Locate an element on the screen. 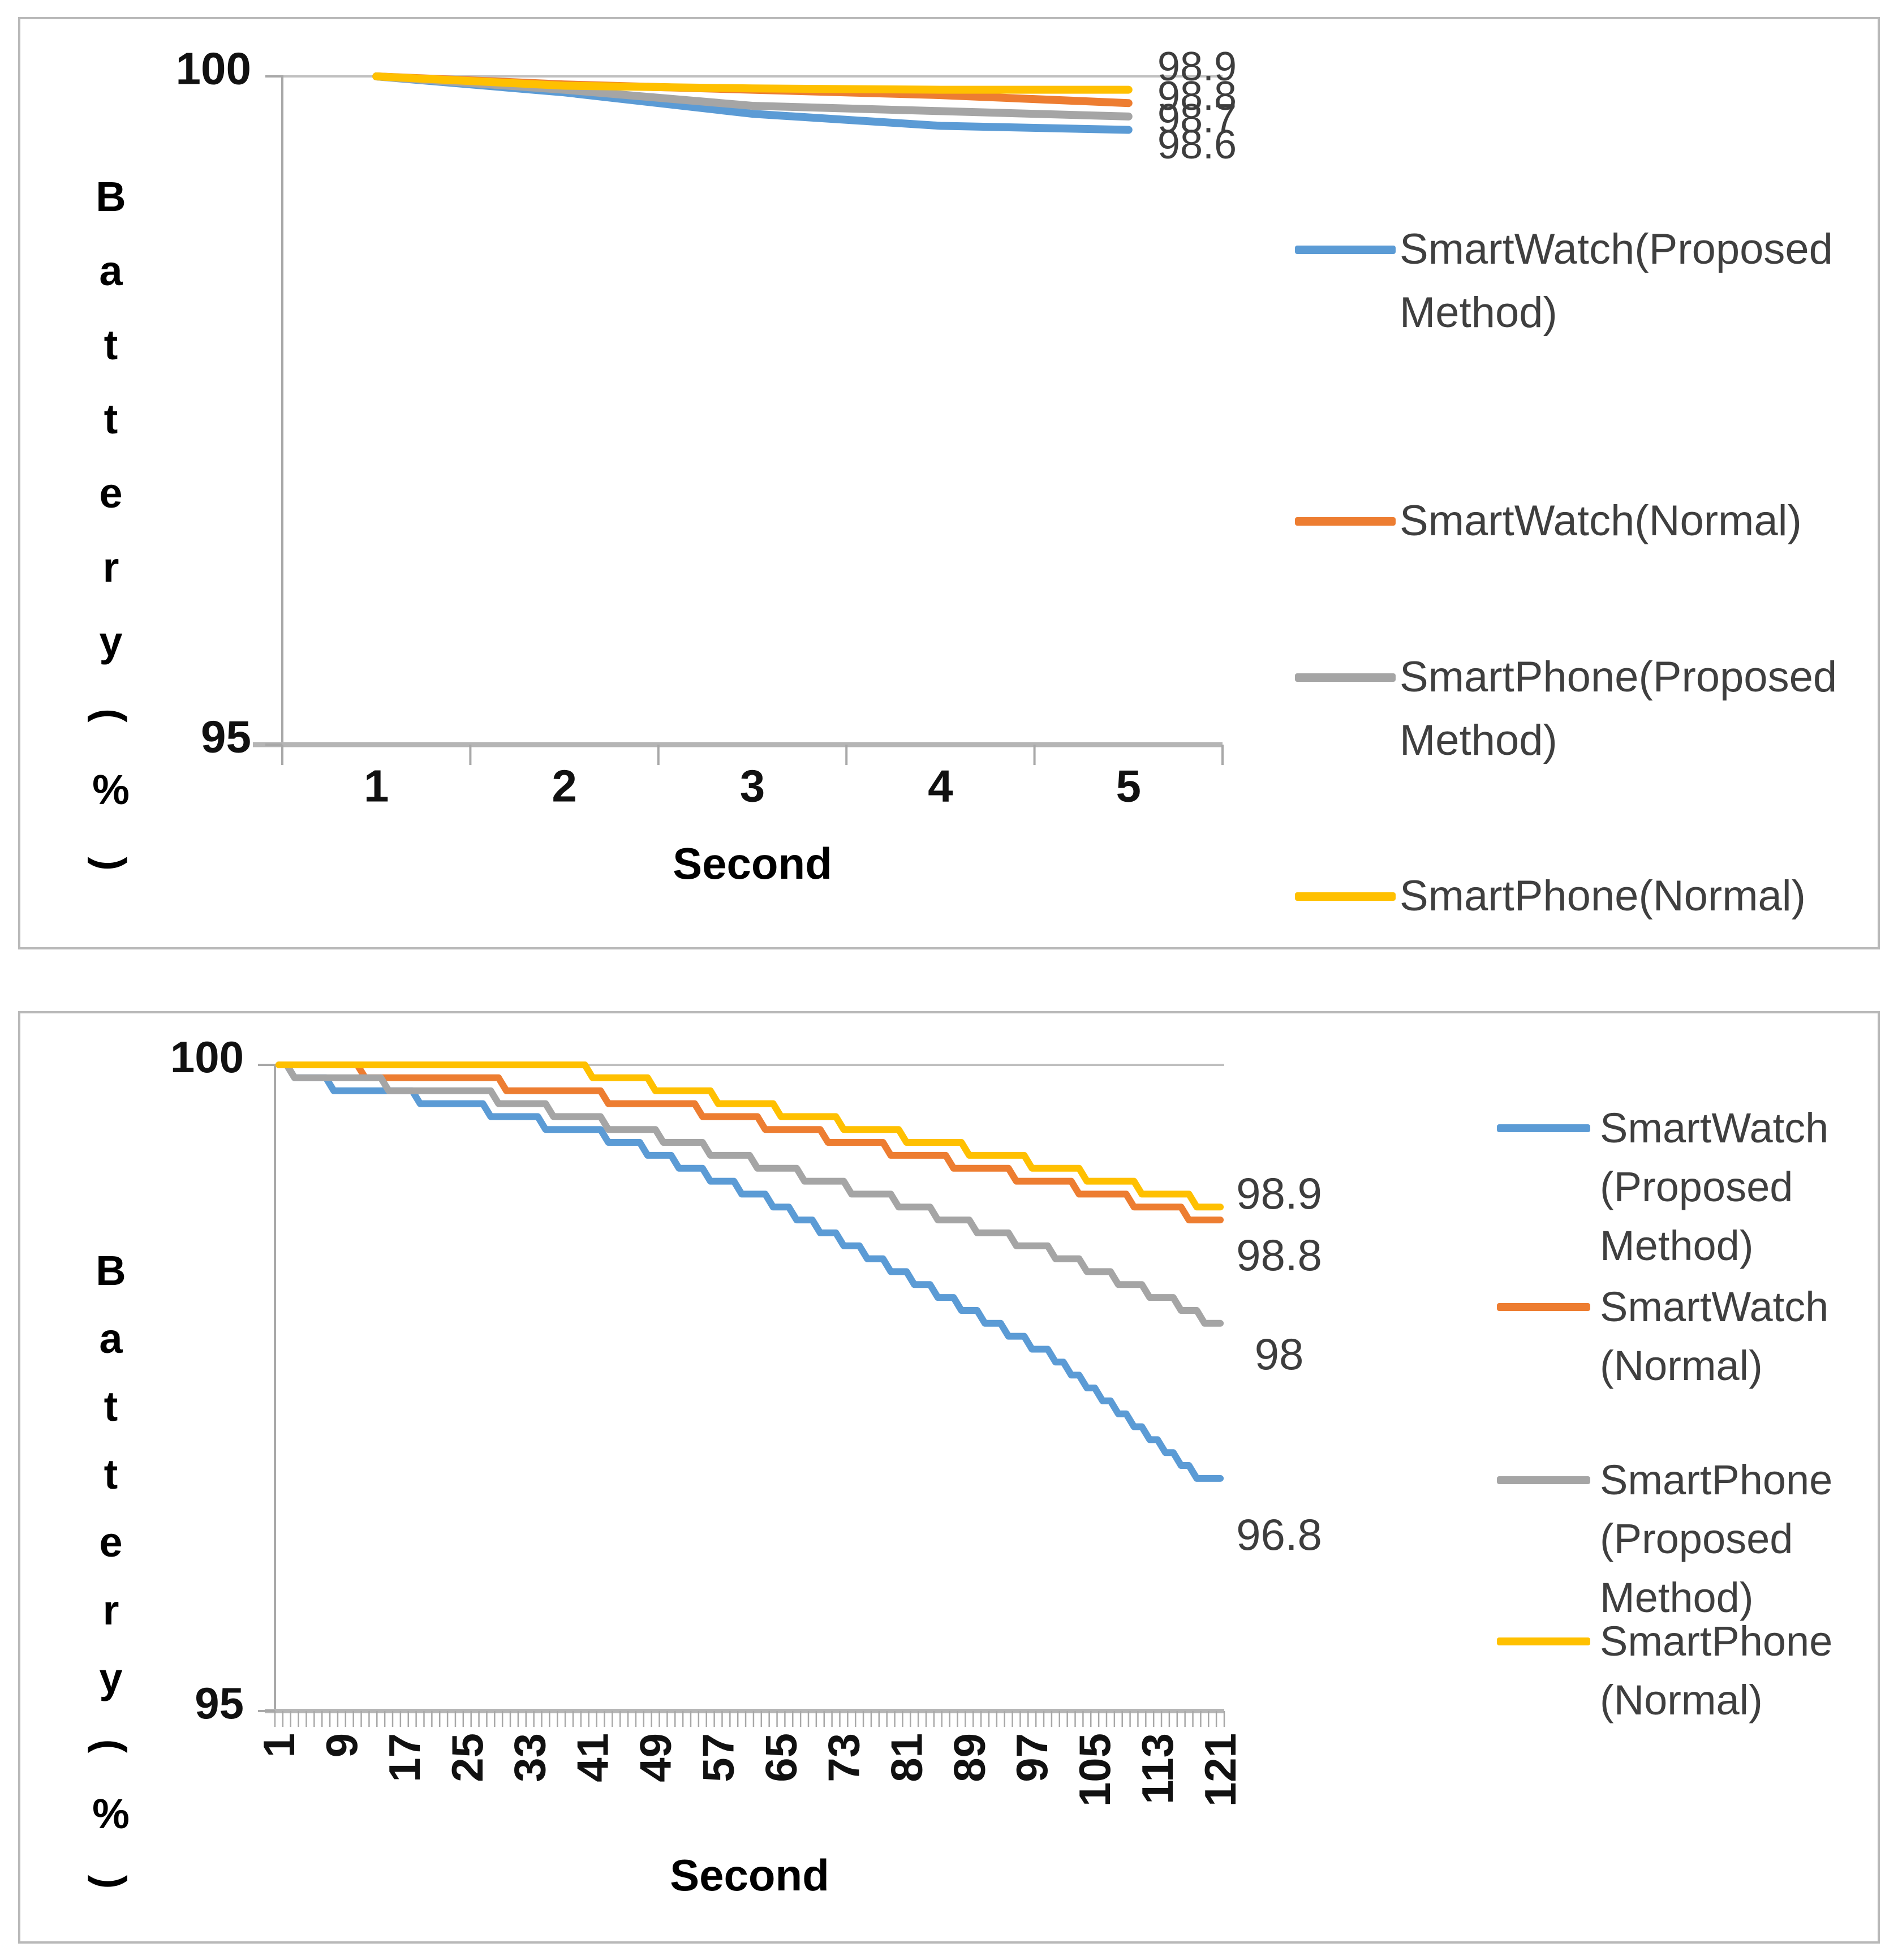 This screenshot has width=1898, height=1960. x-tick-label: 33 is located at coordinates (530, 1758).